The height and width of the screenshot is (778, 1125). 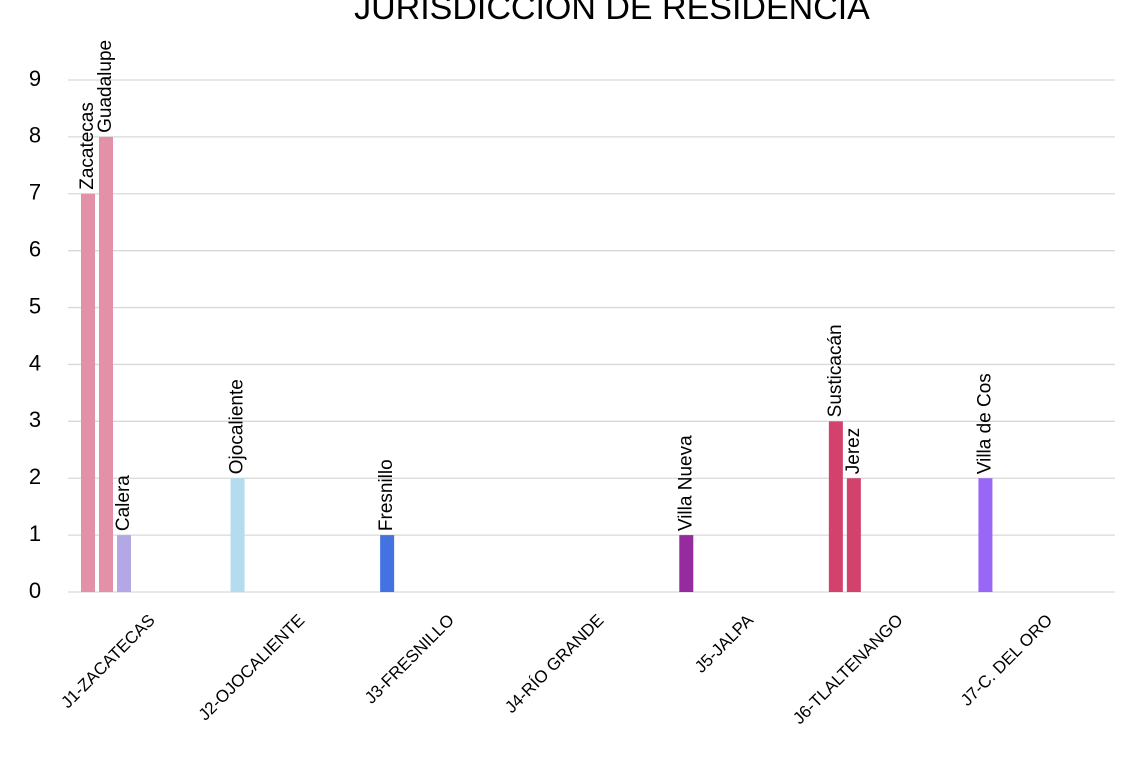 What do you see at coordinates (724, 643) in the screenshot?
I see `x-tick-label: J5-JALPA` at bounding box center [724, 643].